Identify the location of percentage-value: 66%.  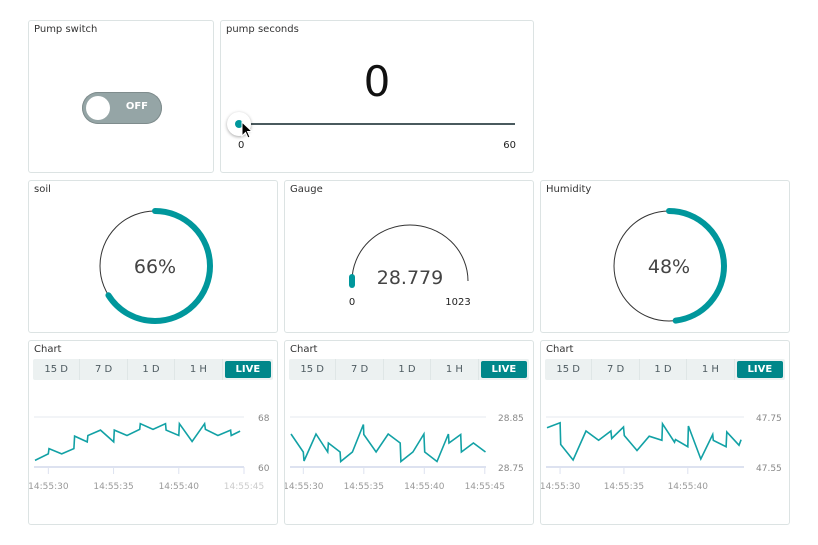
(155, 267).